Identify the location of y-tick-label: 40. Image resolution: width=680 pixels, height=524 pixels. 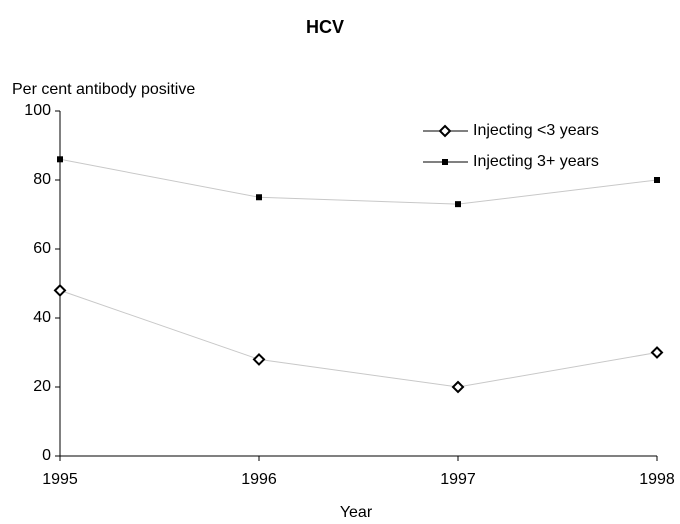
(42, 317).